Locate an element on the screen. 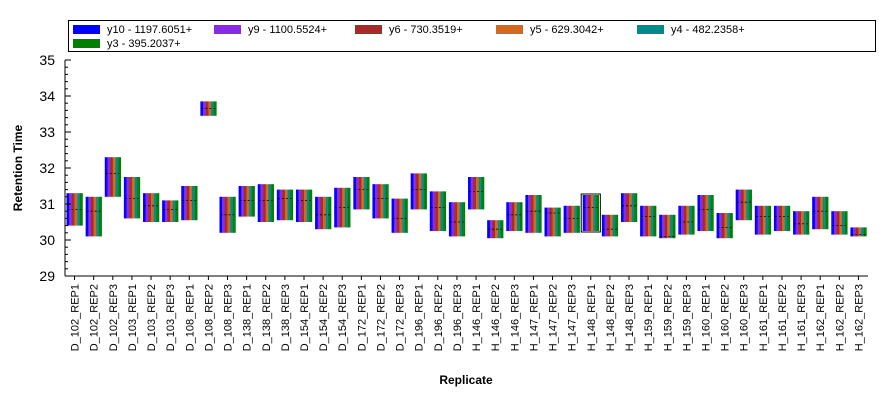 This screenshot has height=400, width=883. x-tick-label: H_161_REP1 is located at coordinates (764, 317).